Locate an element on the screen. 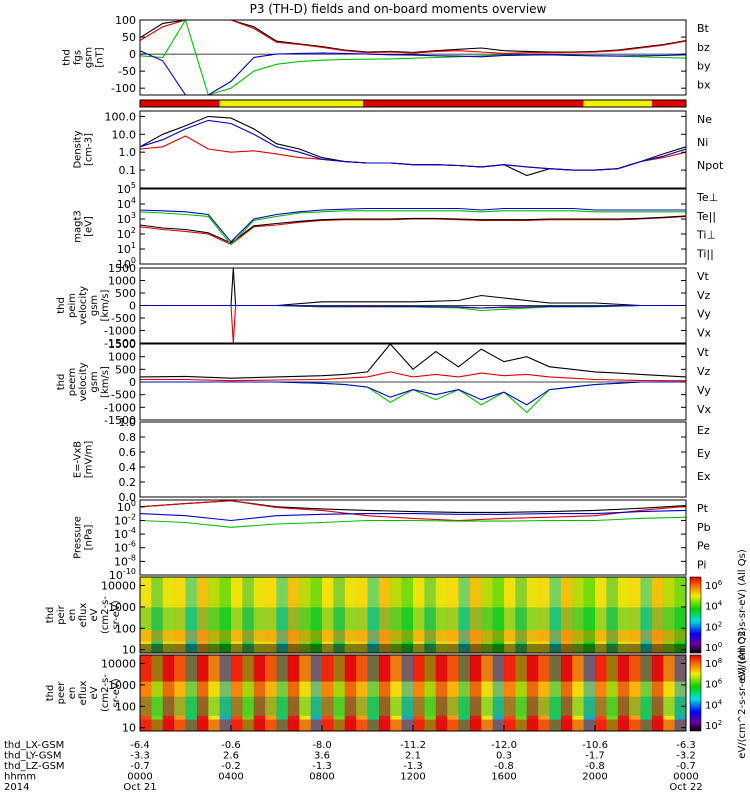 The height and width of the screenshot is (800, 750). y-tick-label: -100 is located at coordinates (123, 88).